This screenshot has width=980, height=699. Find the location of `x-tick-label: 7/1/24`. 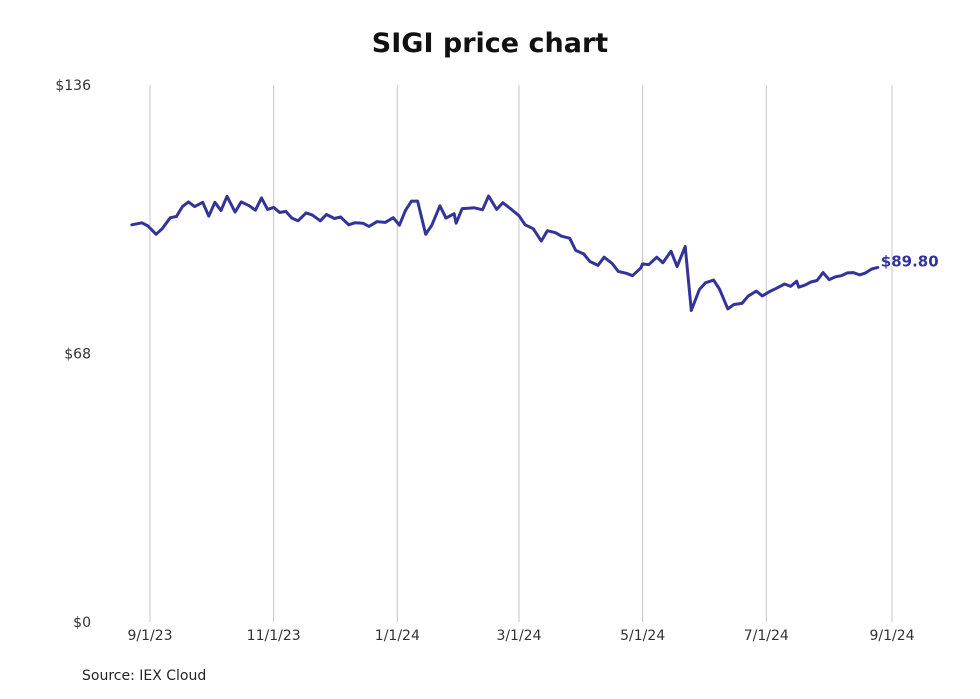

x-tick-label: 7/1/24 is located at coordinates (766, 636).